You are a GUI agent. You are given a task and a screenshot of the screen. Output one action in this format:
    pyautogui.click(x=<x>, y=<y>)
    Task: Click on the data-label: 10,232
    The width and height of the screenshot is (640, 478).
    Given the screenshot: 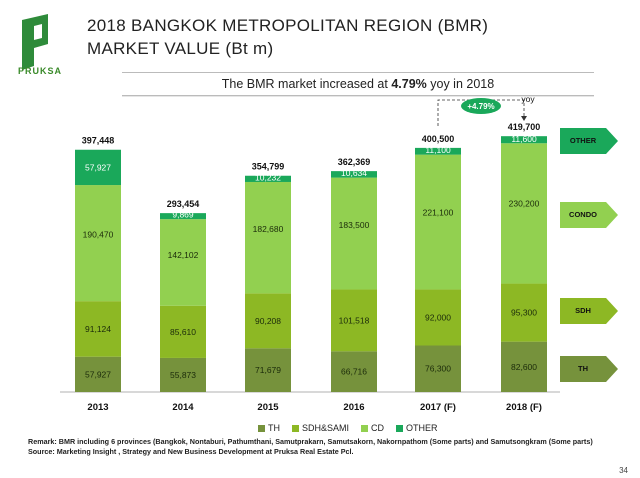 What is the action you would take?
    pyautogui.click(x=268, y=177)
    